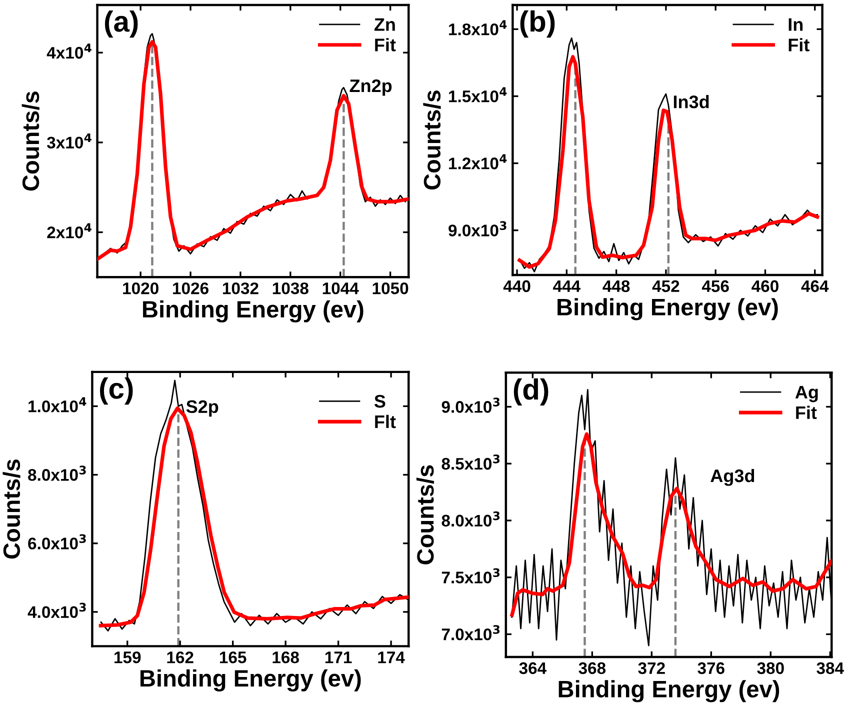 Image resolution: width=846 pixels, height=718 pixels. I want to click on annotation: In3d, so click(691, 101).